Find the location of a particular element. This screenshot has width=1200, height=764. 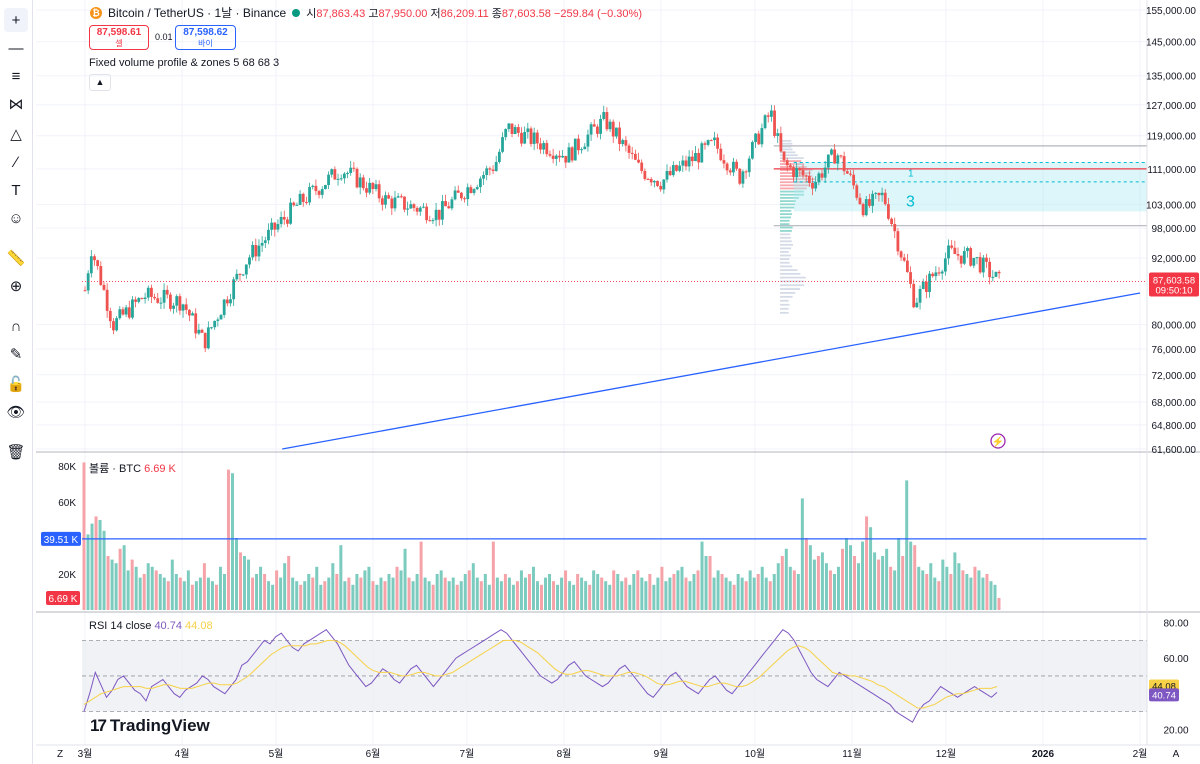

trash-icon: 🗑 is located at coordinates (16, 452).